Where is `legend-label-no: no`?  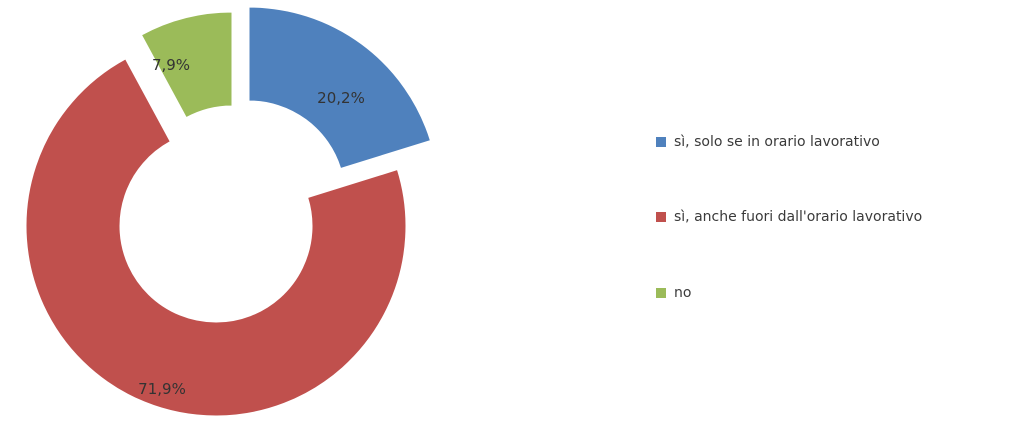 legend-label-no: no is located at coordinates (683, 293).